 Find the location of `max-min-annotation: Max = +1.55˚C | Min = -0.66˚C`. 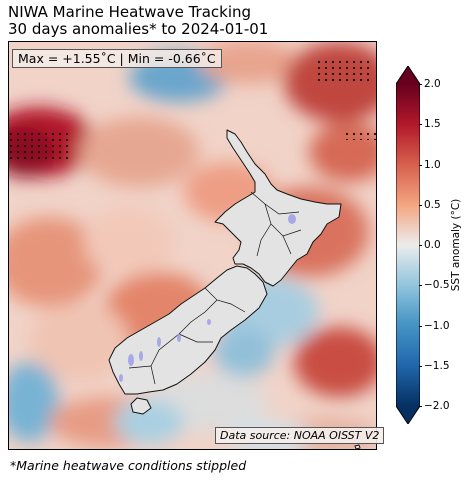

max-min-annotation: Max = +1.55˚C | Min = -0.66˚C is located at coordinates (117, 58).